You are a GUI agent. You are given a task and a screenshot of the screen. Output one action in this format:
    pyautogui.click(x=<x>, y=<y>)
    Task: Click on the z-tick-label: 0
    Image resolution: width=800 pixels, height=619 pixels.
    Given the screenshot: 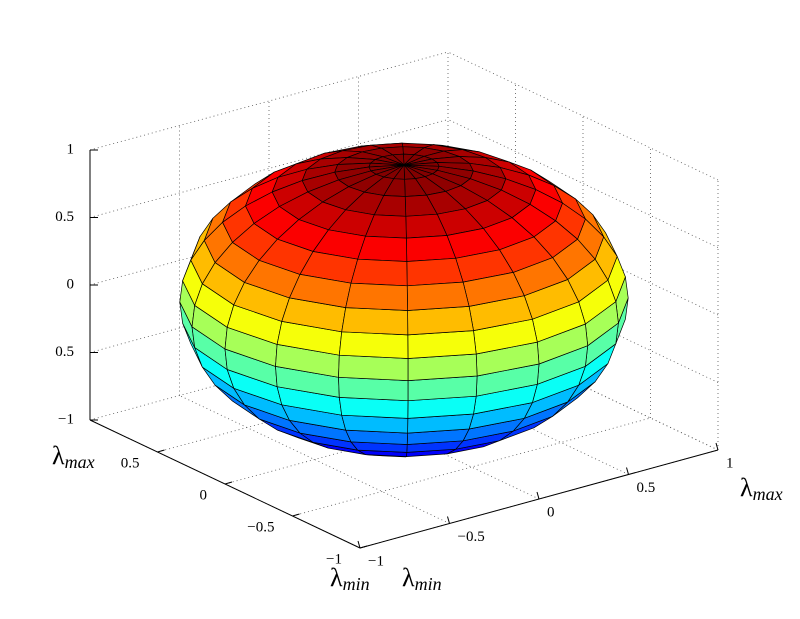 What is the action you would take?
    pyautogui.click(x=71, y=284)
    